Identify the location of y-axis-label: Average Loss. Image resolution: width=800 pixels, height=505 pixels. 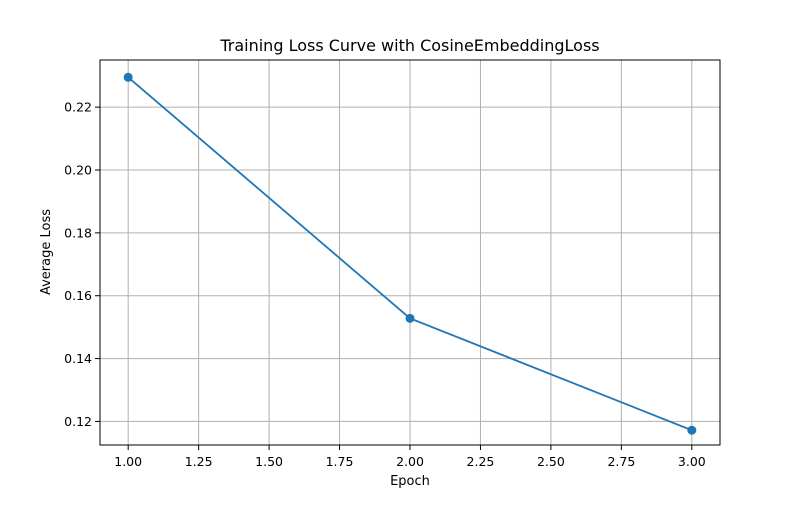
(46, 252).